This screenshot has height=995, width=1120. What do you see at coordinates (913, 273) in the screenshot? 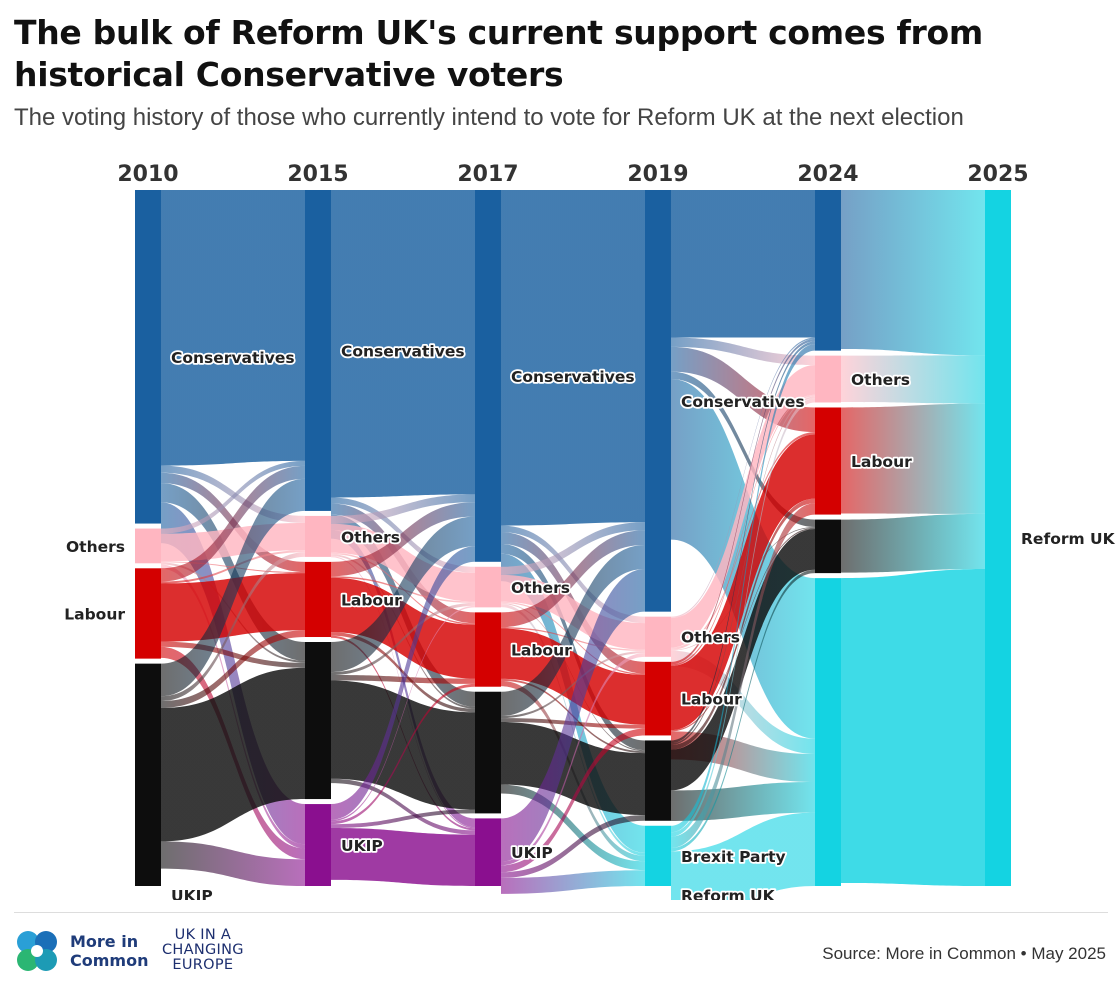
I see `flow-conservatives-to-reform-uk` at bounding box center [913, 273].